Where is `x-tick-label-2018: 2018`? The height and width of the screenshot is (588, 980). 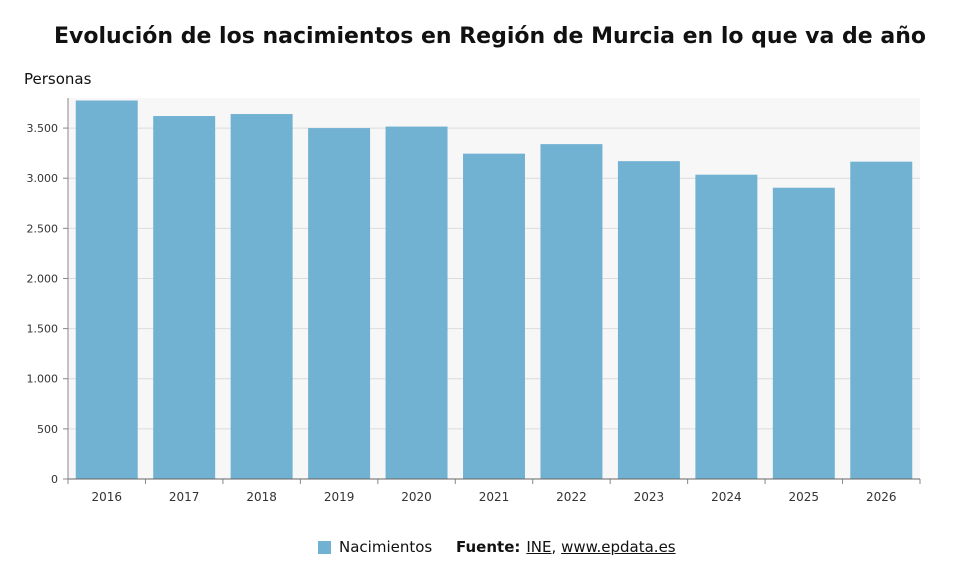 x-tick-label-2018: 2018 is located at coordinates (261, 497).